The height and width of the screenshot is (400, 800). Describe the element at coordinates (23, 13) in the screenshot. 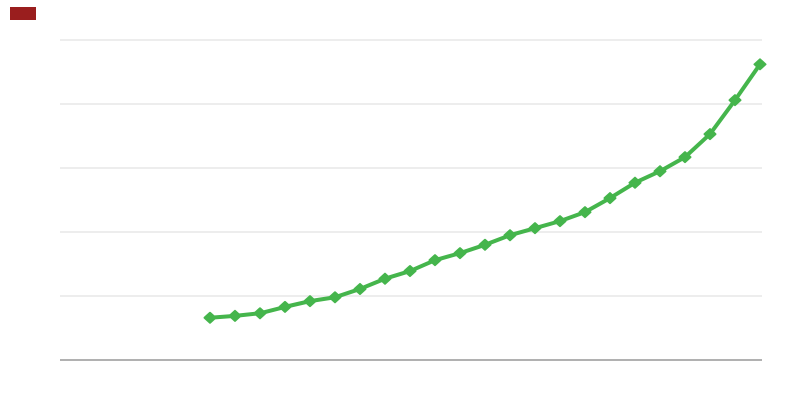

I see `red-rectangle-artifact` at that location.